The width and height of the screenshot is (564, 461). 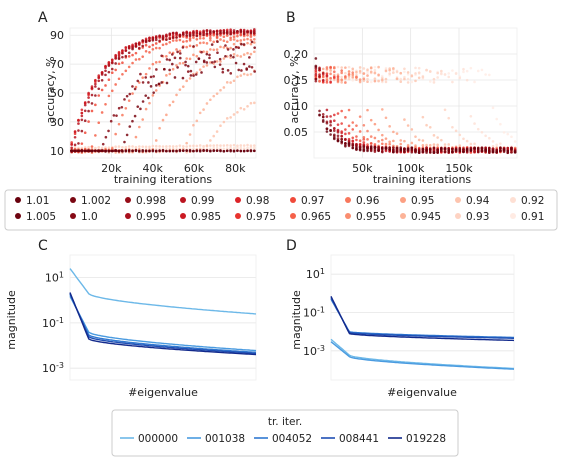 What do you see at coordinates (54, 277) in the screenshot?
I see `ytick-label: 10¹` at bounding box center [54, 277].